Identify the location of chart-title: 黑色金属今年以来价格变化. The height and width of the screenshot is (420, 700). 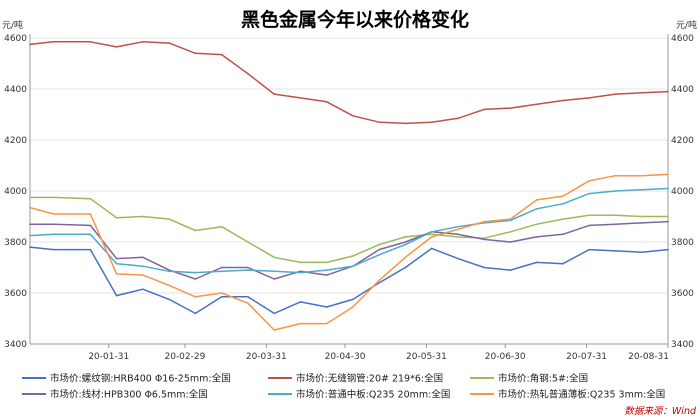
(355, 19).